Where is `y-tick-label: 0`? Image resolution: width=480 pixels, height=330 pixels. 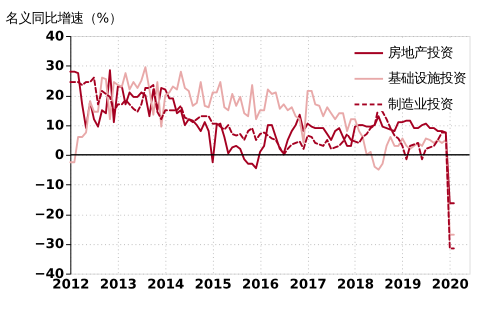 y-tick-label: 0 is located at coordinates (59, 156).